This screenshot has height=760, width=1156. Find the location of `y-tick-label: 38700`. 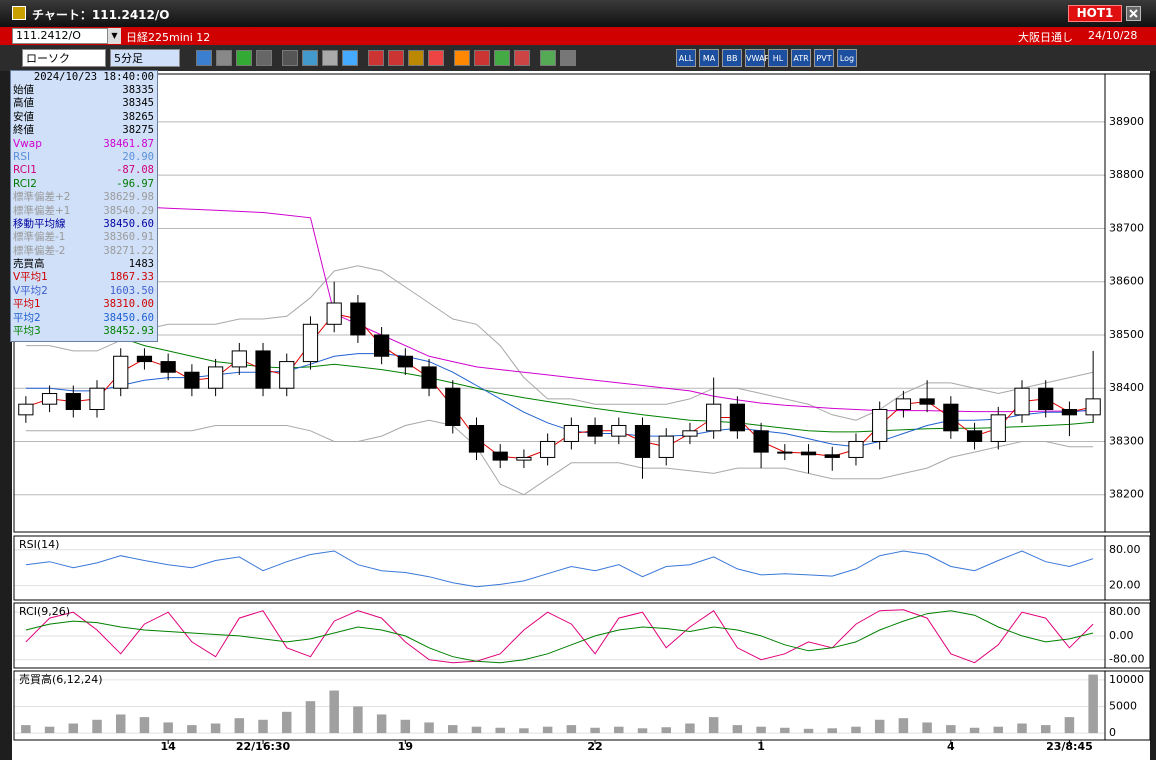

y-tick-label: 38700 is located at coordinates (1126, 227).